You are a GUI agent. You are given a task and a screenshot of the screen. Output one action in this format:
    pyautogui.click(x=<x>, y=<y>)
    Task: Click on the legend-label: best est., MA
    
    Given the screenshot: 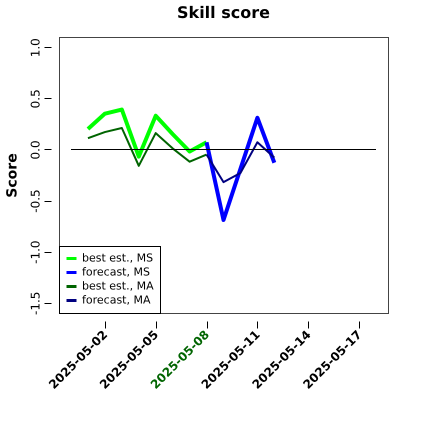 What is the action you would take?
    pyautogui.click(x=118, y=286)
    